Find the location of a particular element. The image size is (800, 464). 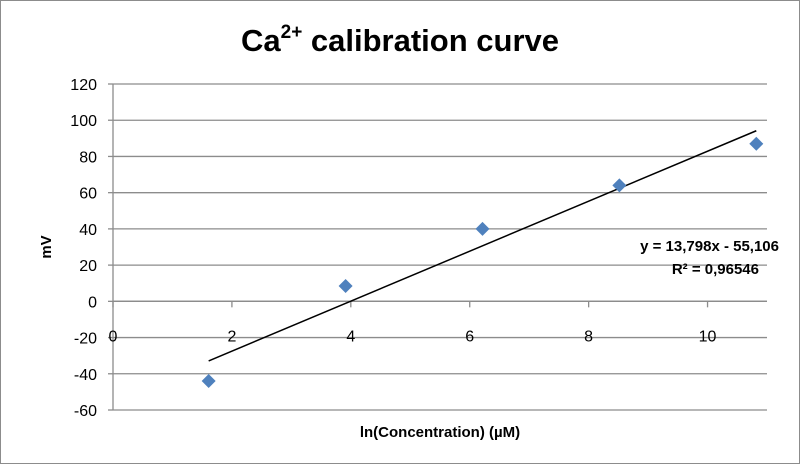

x-tick-label: 2 is located at coordinates (231, 336).